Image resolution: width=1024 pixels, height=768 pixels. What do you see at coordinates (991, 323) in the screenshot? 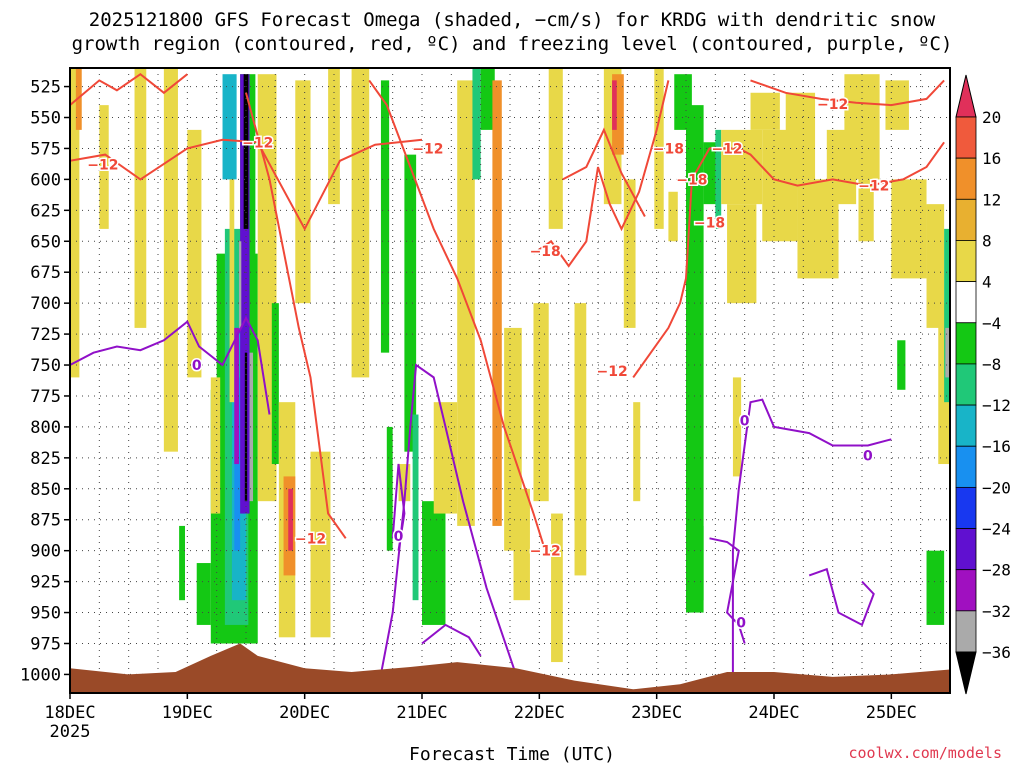
I see `colorbar-label: −4` at bounding box center [991, 323].